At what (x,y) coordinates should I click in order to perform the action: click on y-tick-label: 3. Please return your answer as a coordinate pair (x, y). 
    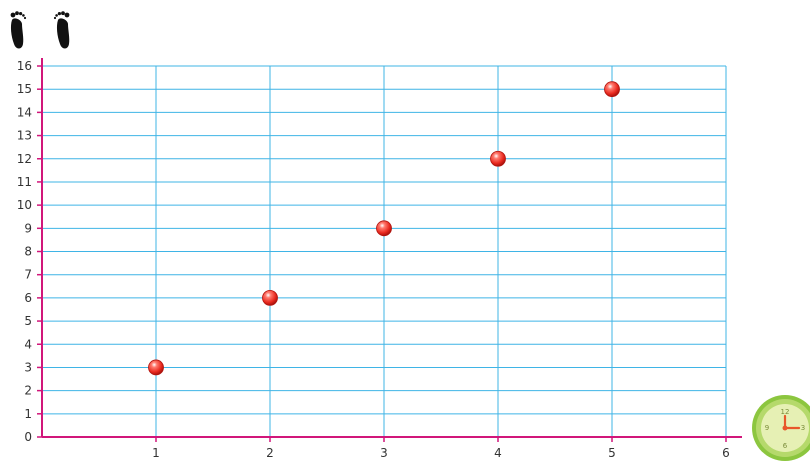
    Looking at the image, I should click on (28, 367).